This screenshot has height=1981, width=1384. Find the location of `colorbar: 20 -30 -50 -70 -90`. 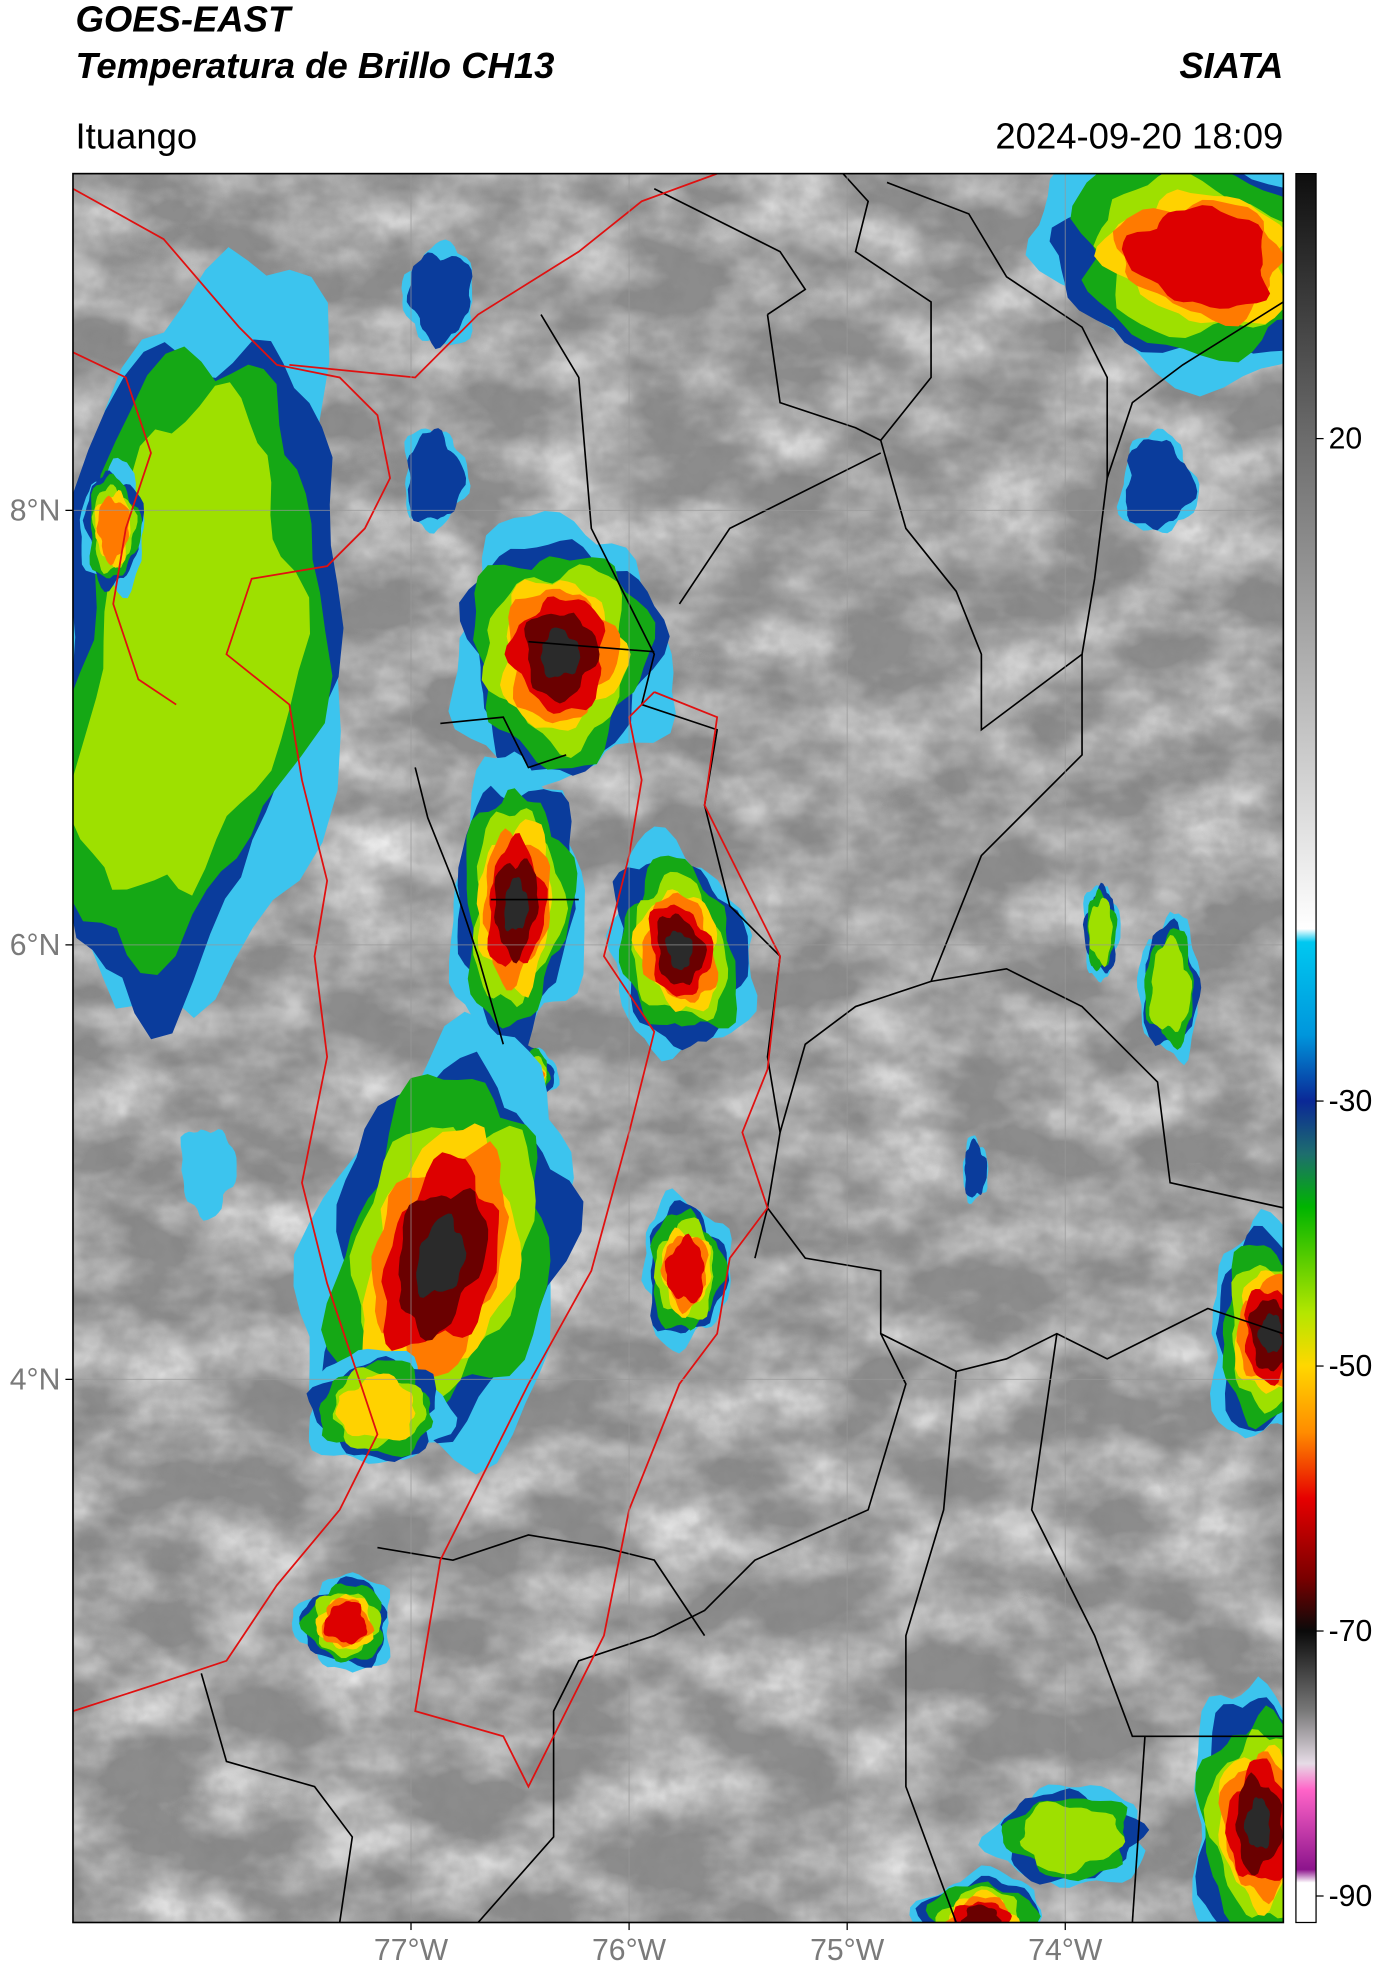

colorbar: 20 -30 -50 -70 -90 is located at coordinates (1334, 1048).